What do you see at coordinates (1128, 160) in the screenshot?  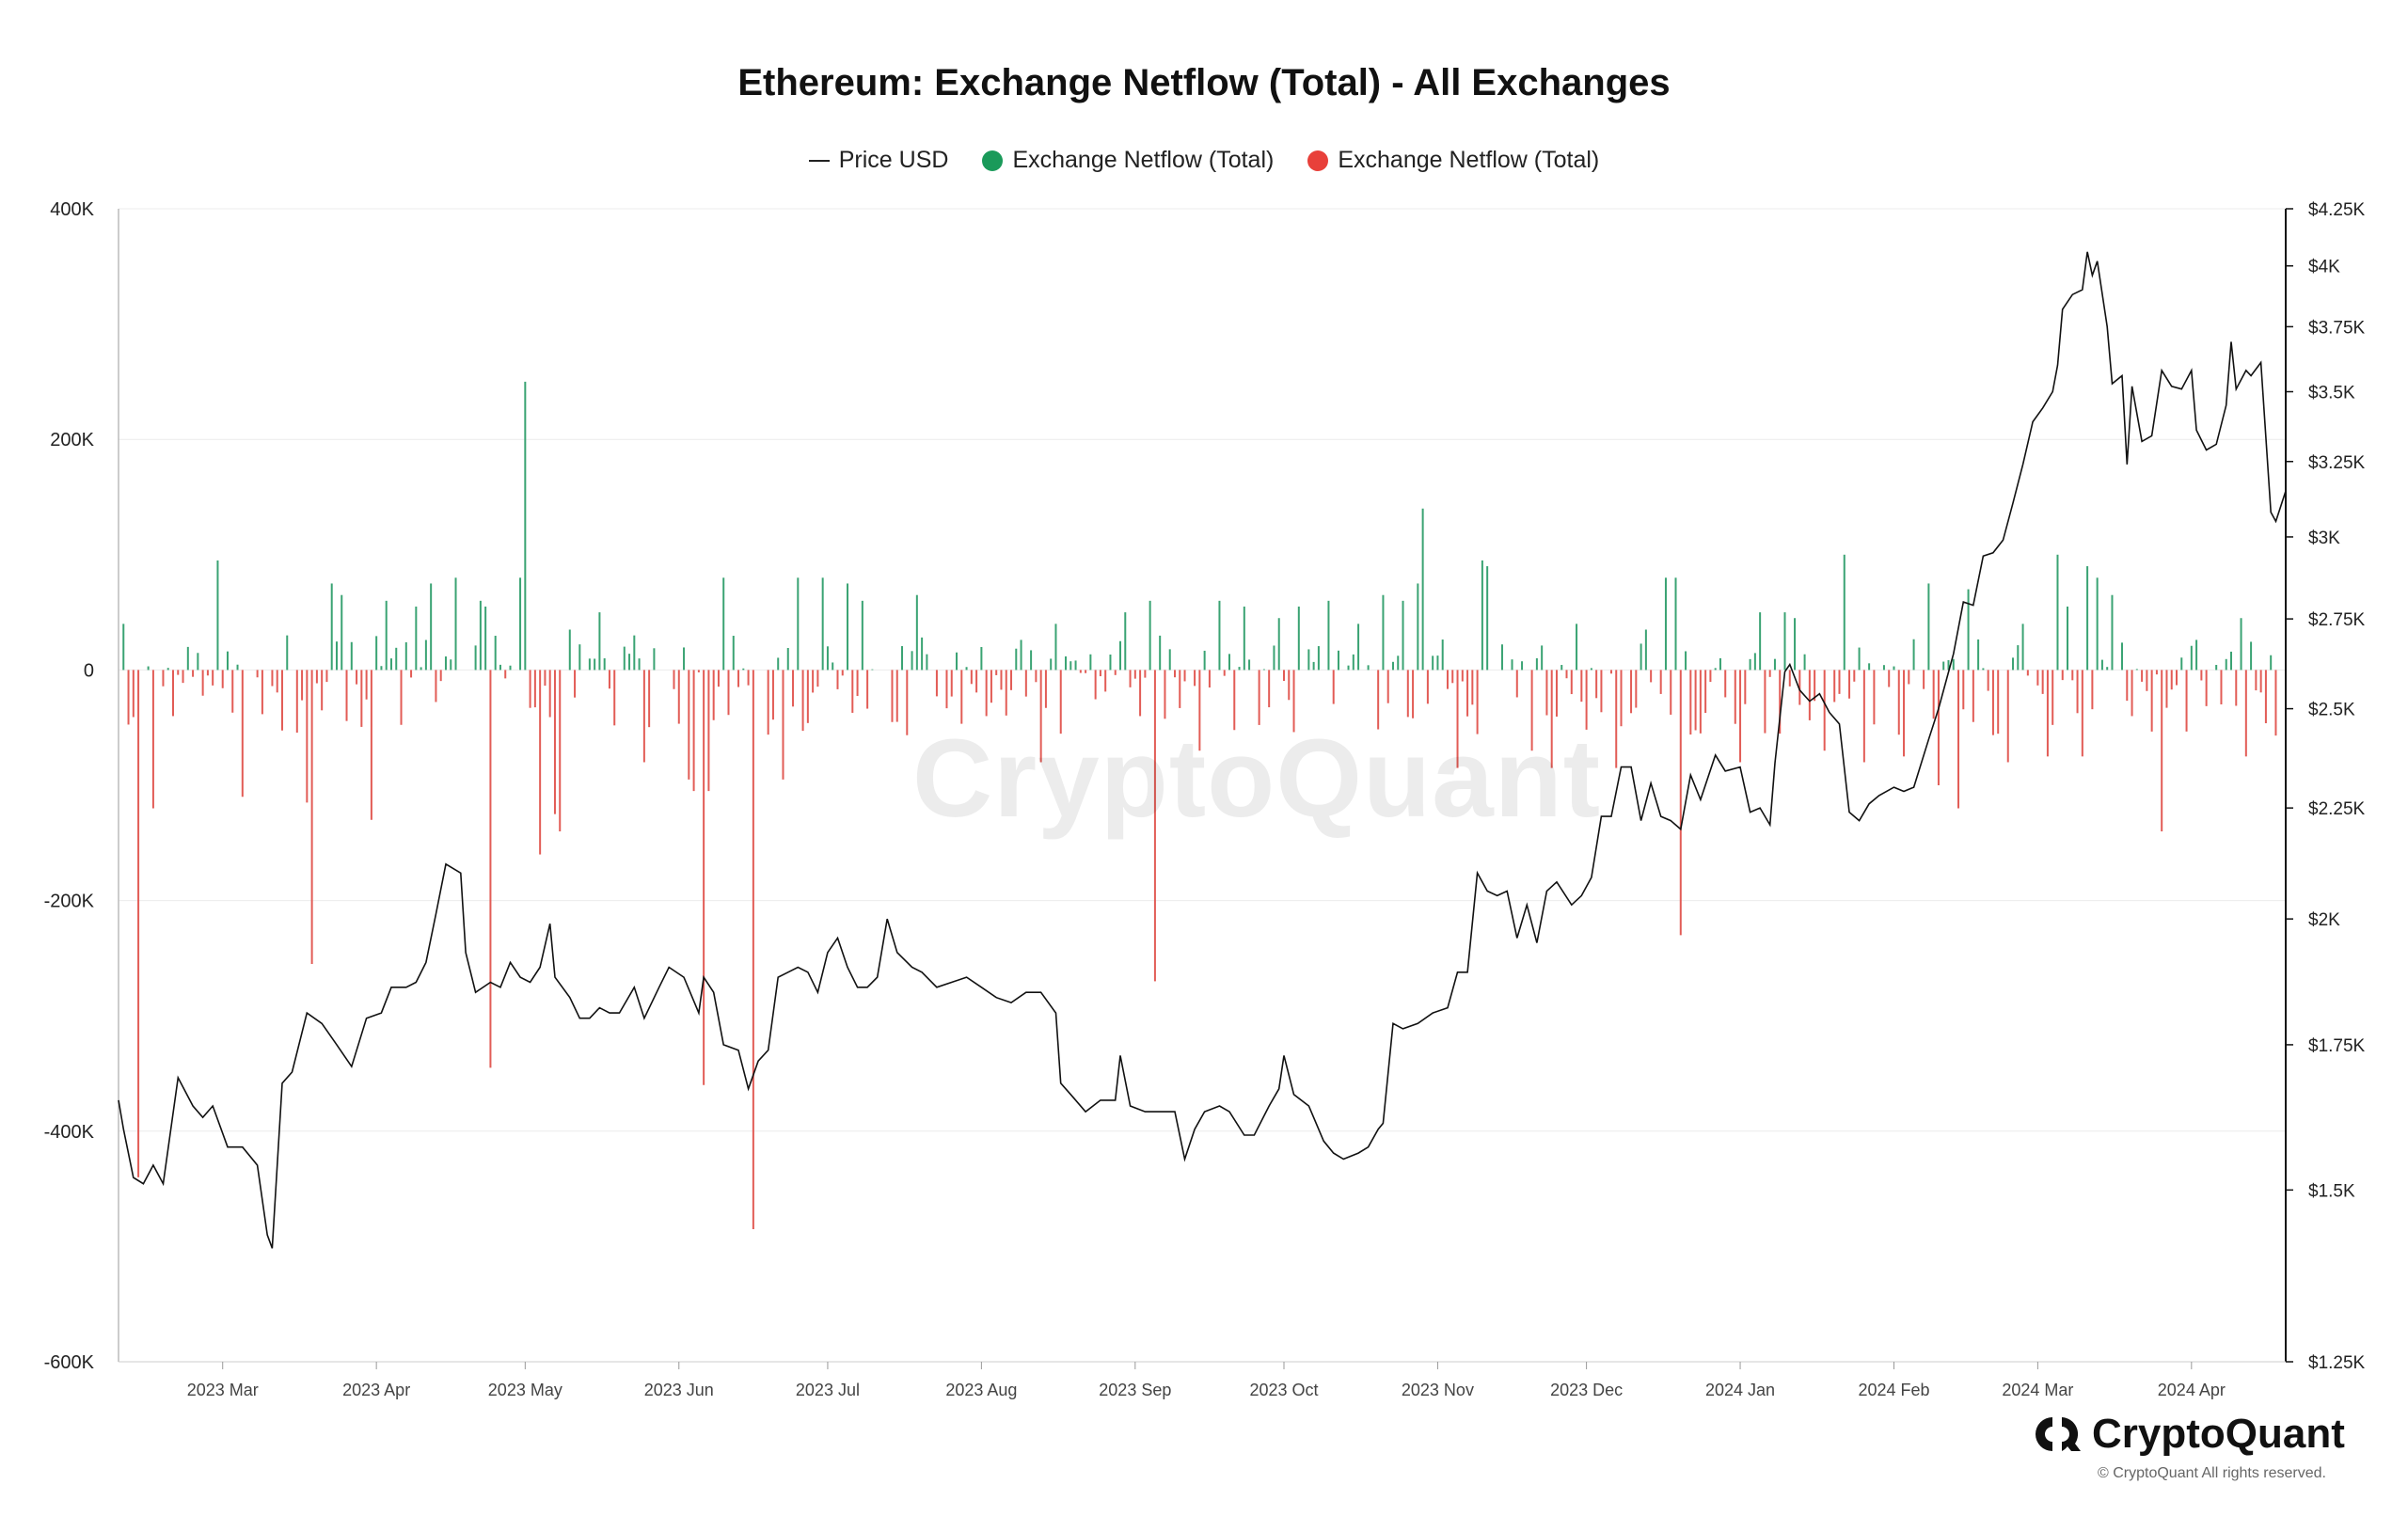 I see `legend-item-netflow-inflow: Exchange Netflow (Total)` at bounding box center [1128, 160].